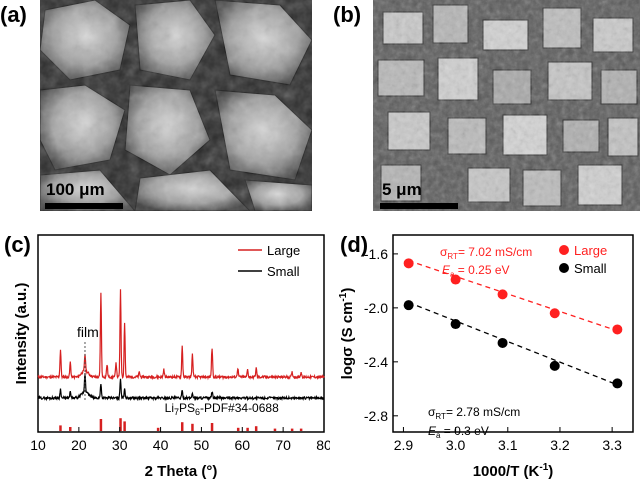  I want to click on panel-label-b: (b), so click(347, 14).